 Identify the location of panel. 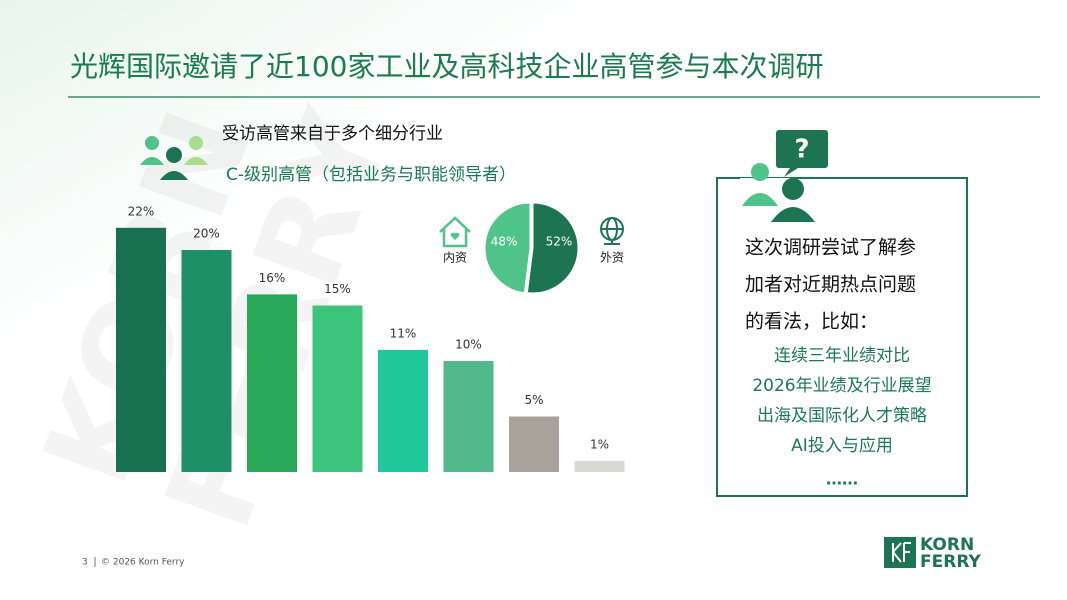
(842, 337).